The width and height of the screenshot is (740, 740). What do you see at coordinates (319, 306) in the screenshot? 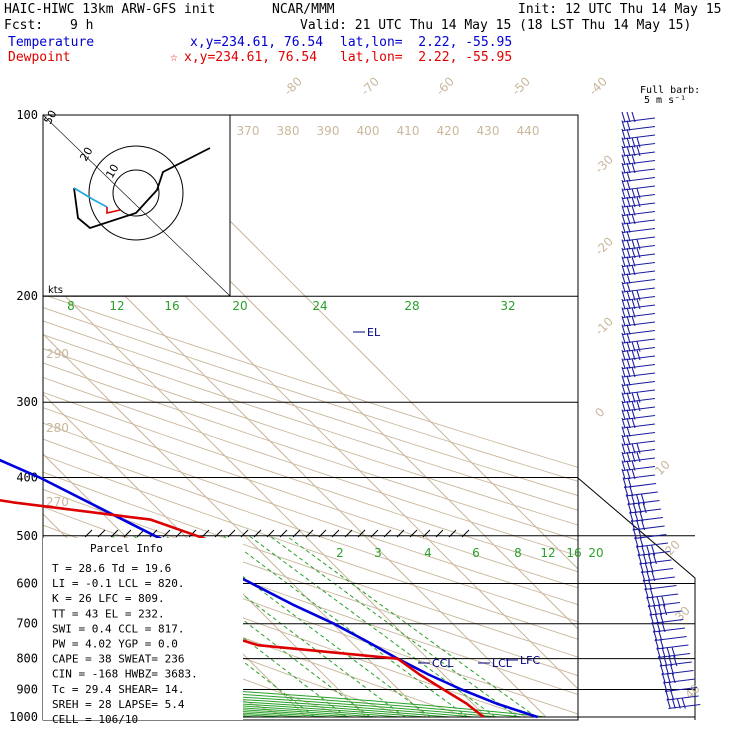
I see `mixing-ratio-label: 24` at bounding box center [319, 306].